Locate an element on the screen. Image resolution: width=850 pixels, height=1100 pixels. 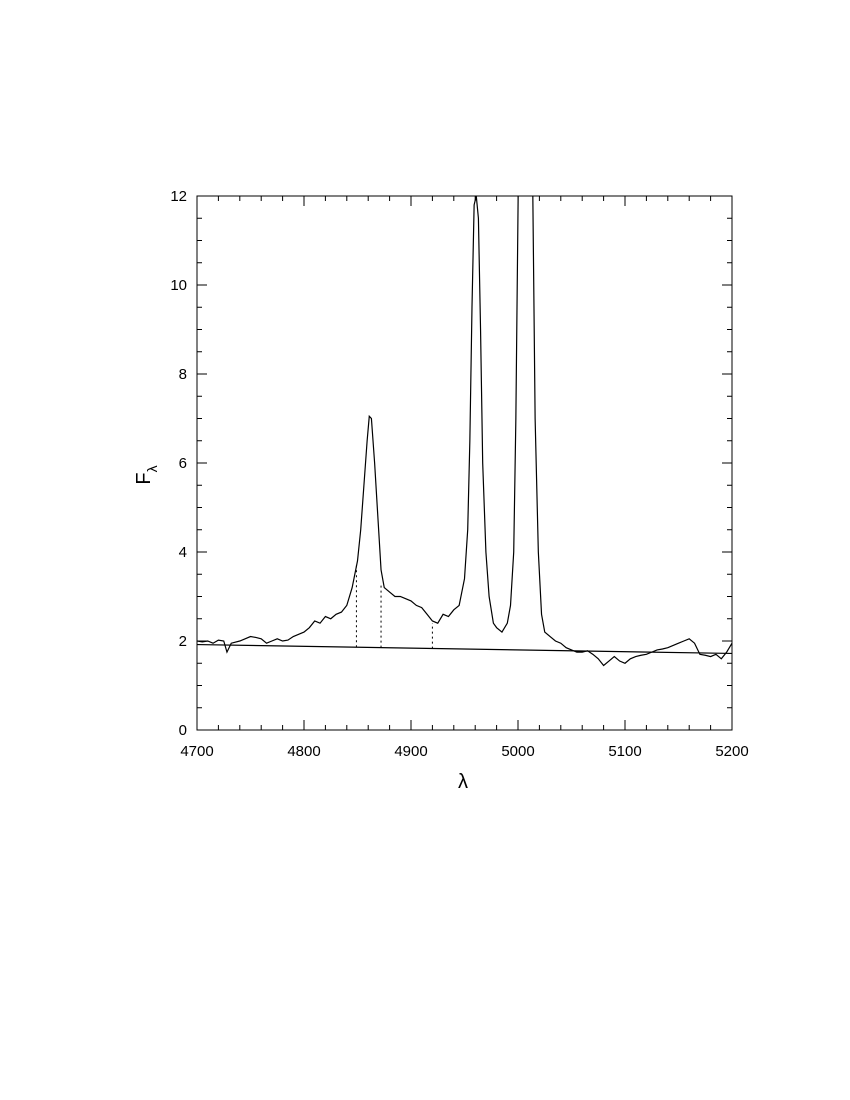
x-tick-label: 5100 is located at coordinates (624, 751).